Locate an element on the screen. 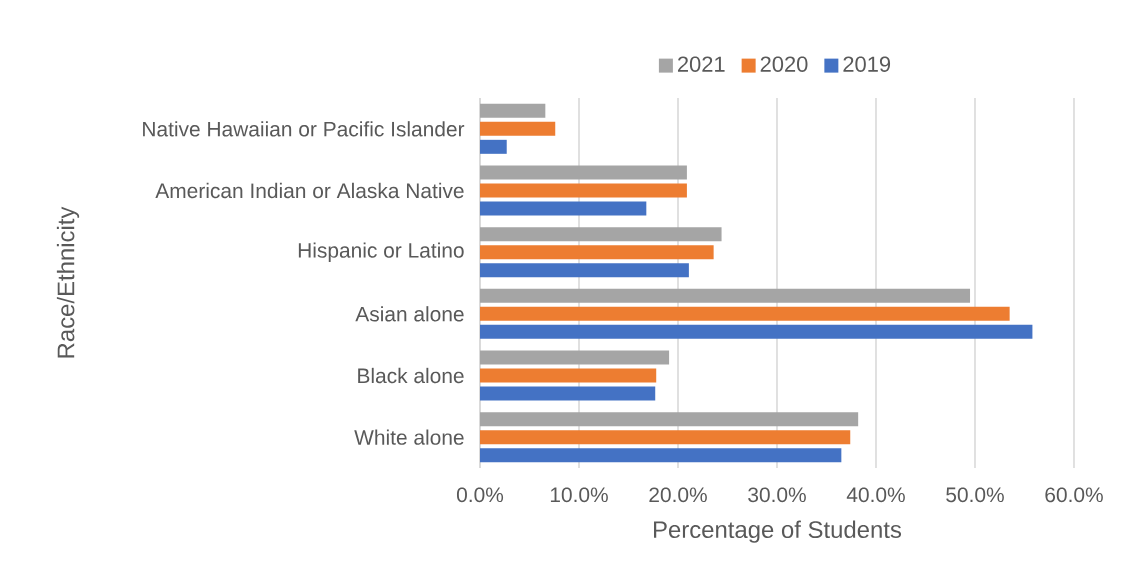 The image size is (1125, 588). x-tick-label: 20.0% is located at coordinates (678, 495).